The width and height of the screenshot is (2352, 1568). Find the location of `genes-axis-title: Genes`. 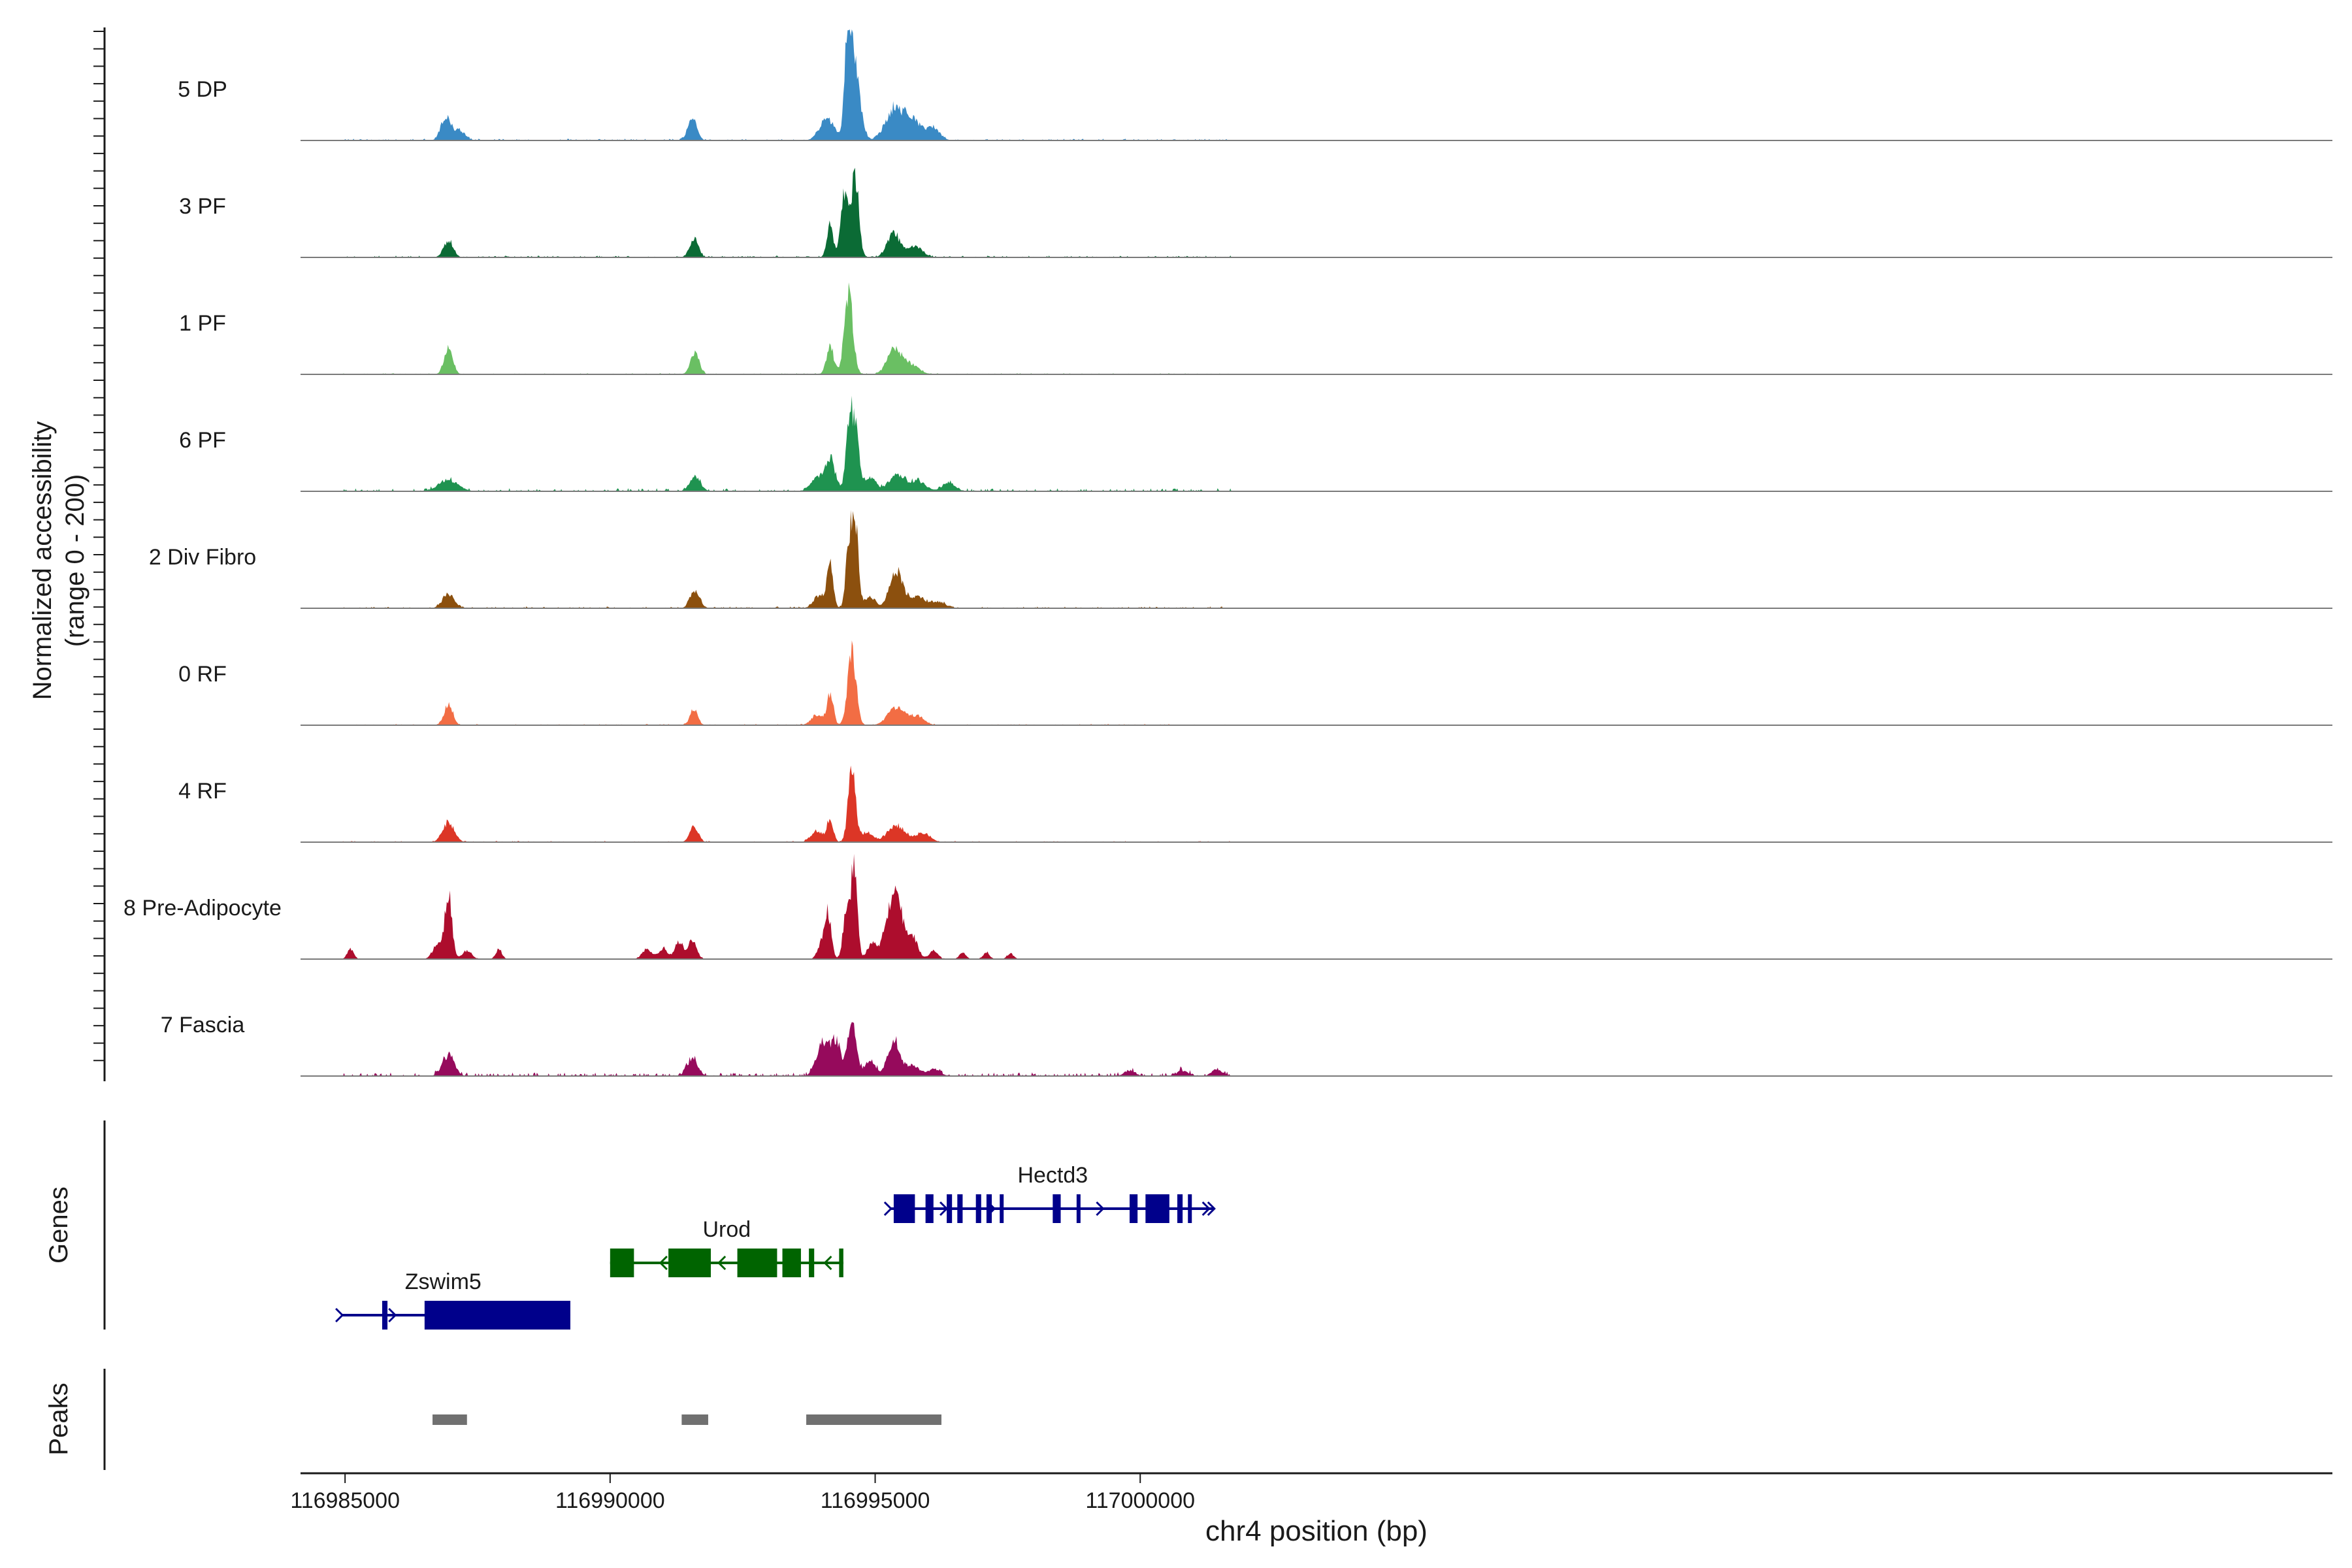

genes-axis-title: Genes is located at coordinates (58, 1225).